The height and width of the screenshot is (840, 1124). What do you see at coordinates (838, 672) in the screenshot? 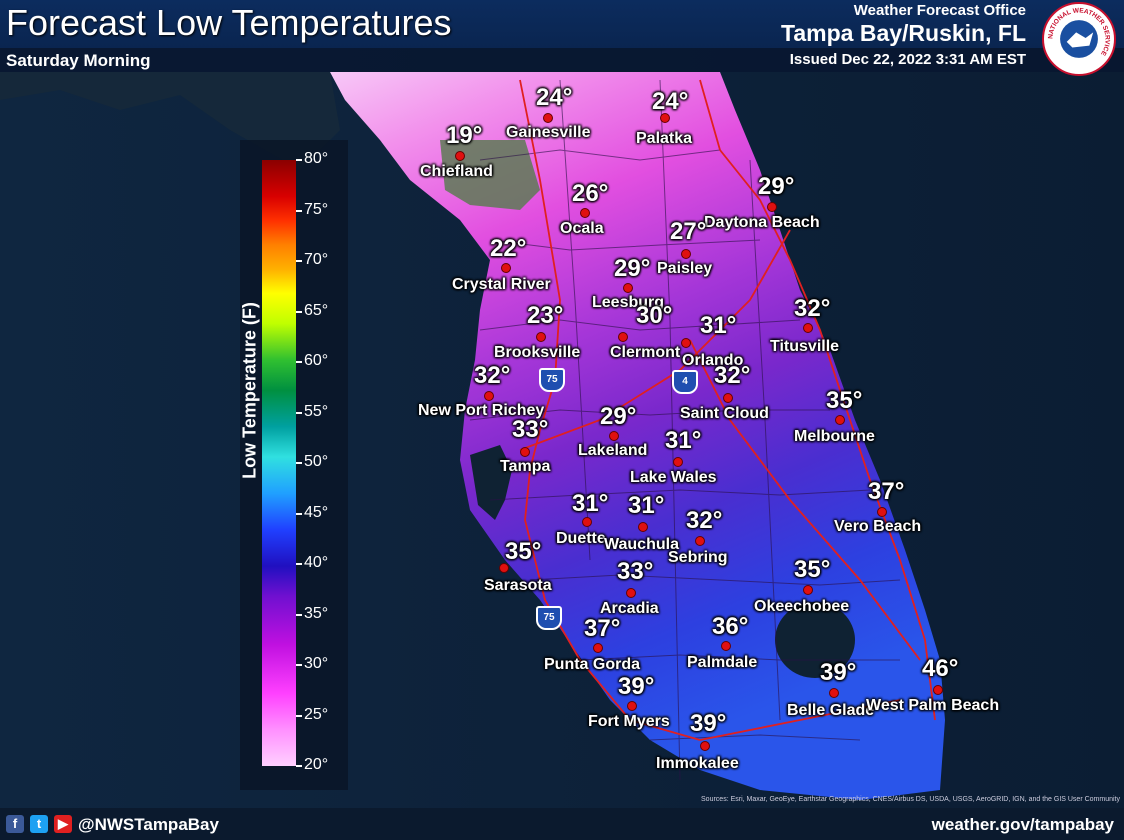
I see `city-temperature: 39°` at bounding box center [838, 672].